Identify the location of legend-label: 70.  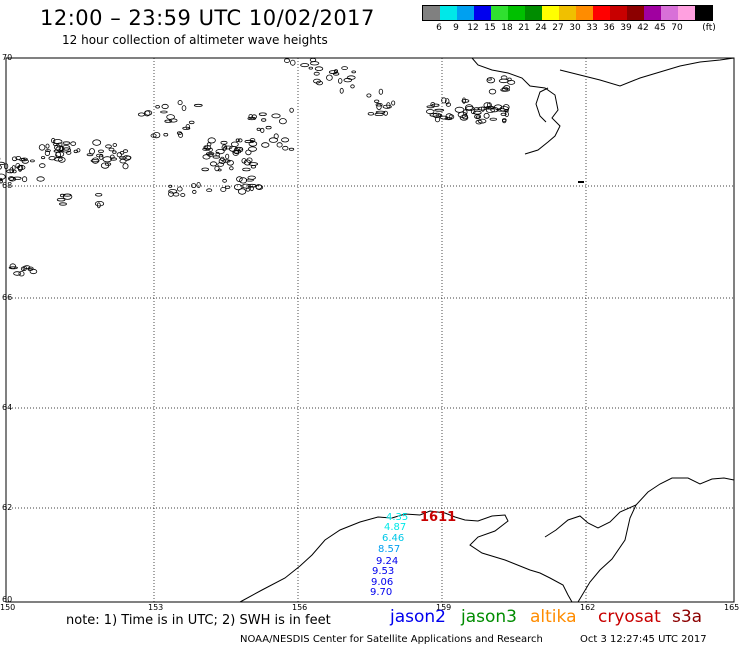
(677, 28).